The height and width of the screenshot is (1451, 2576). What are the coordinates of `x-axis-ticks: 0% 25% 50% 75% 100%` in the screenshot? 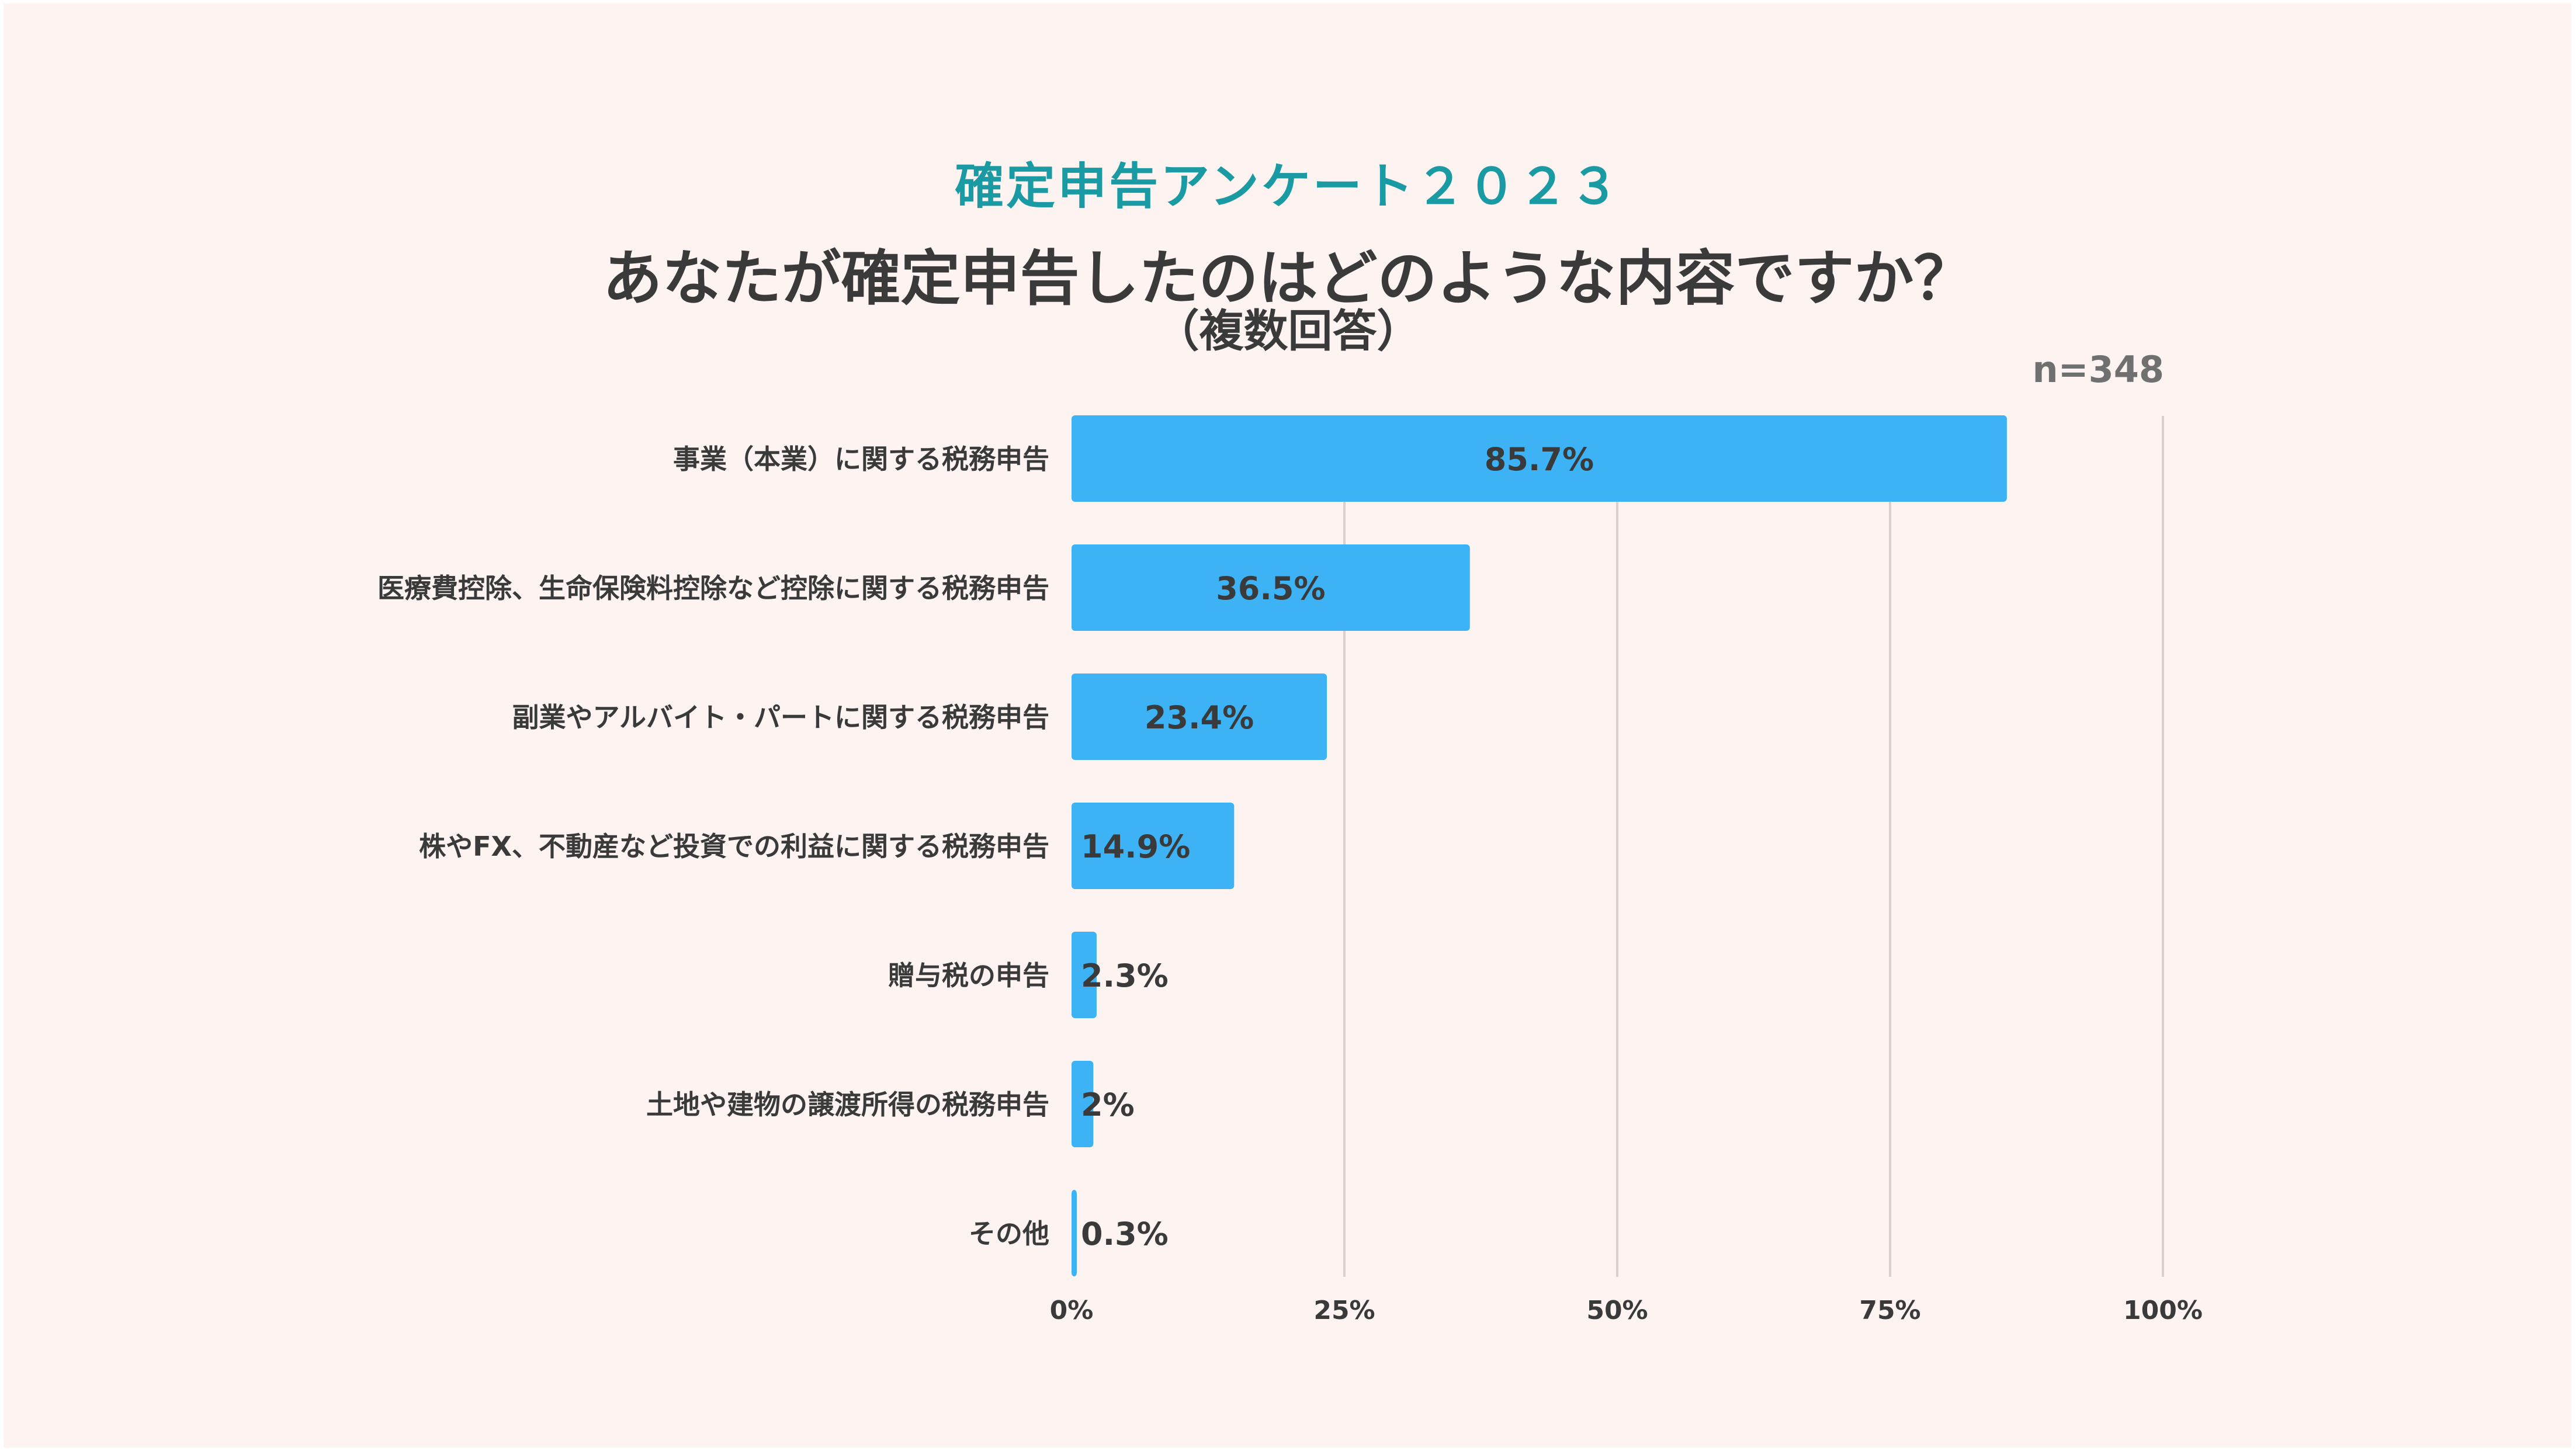 It's located at (1626, 1310).